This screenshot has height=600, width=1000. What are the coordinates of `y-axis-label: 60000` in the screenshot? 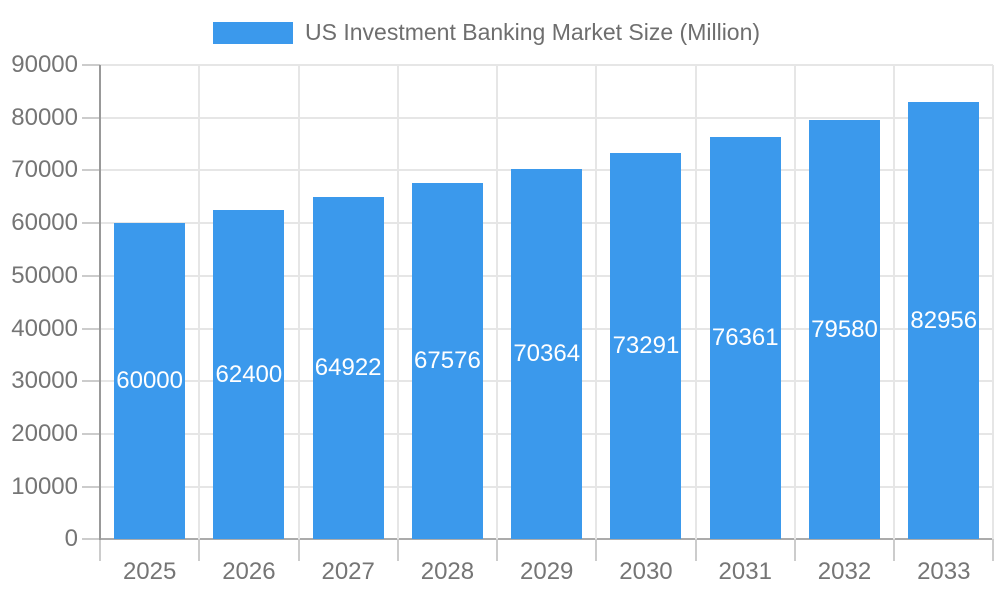 It's located at (44, 223).